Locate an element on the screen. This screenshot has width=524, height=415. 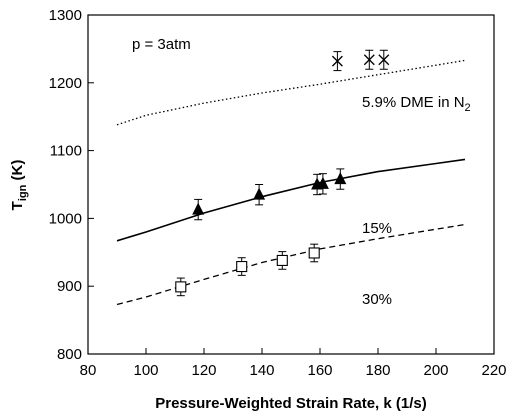
x-tick-label-80: 80 is located at coordinates (88, 370).